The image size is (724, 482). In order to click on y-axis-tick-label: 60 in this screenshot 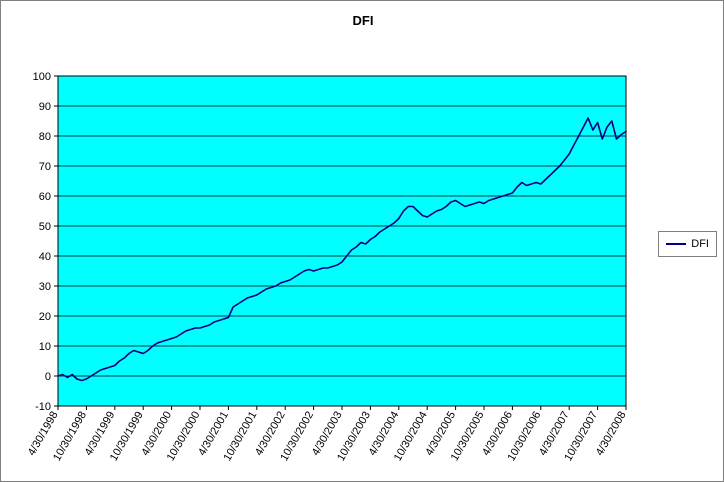, I will do `click(45, 197)`.